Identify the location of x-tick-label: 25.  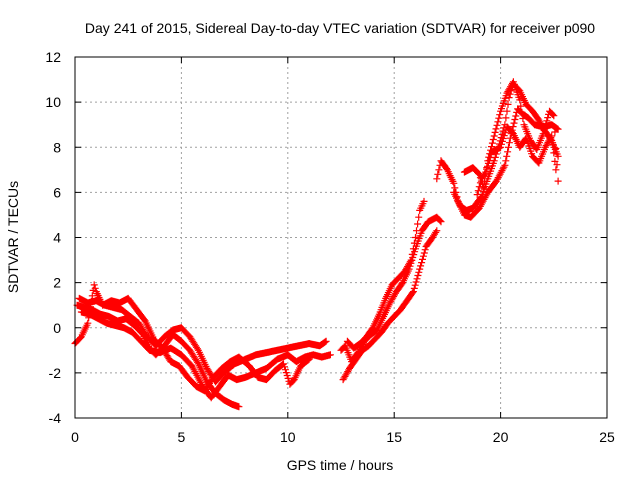
(607, 437).